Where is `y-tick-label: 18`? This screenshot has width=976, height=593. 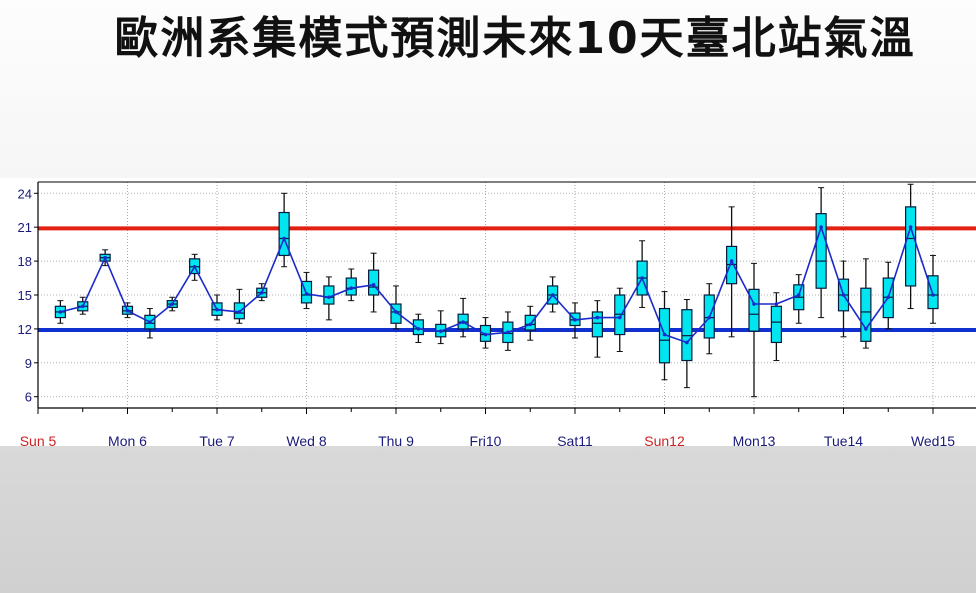 y-tick-label: 18 is located at coordinates (25, 261).